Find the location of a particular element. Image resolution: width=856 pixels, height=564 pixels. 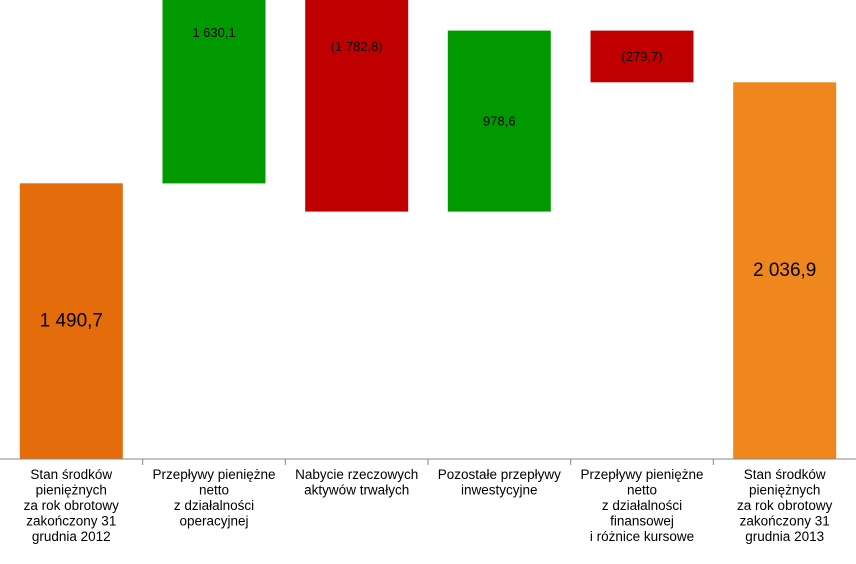

category-label: Pozostałe przepływy inwestycyjne is located at coordinates (499, 482).